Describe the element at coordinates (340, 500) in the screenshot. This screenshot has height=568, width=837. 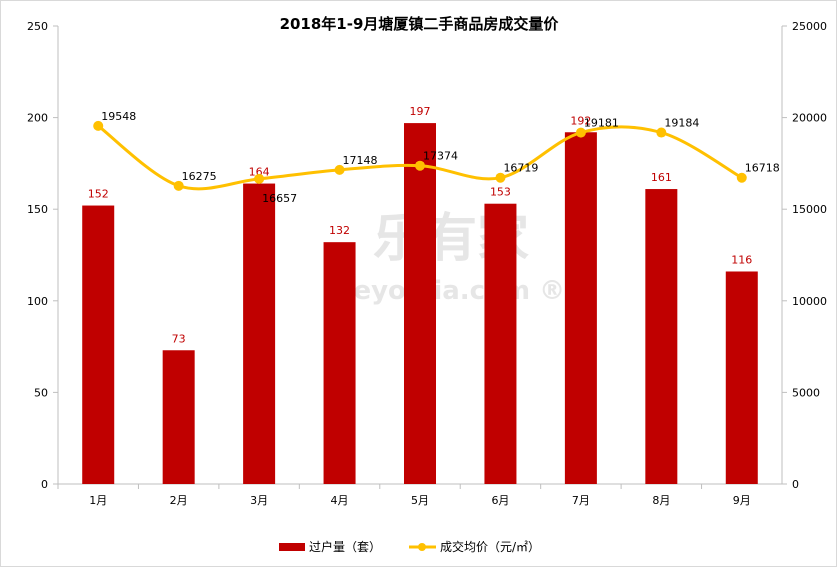
I see `x-tick-label: 4月` at that location.